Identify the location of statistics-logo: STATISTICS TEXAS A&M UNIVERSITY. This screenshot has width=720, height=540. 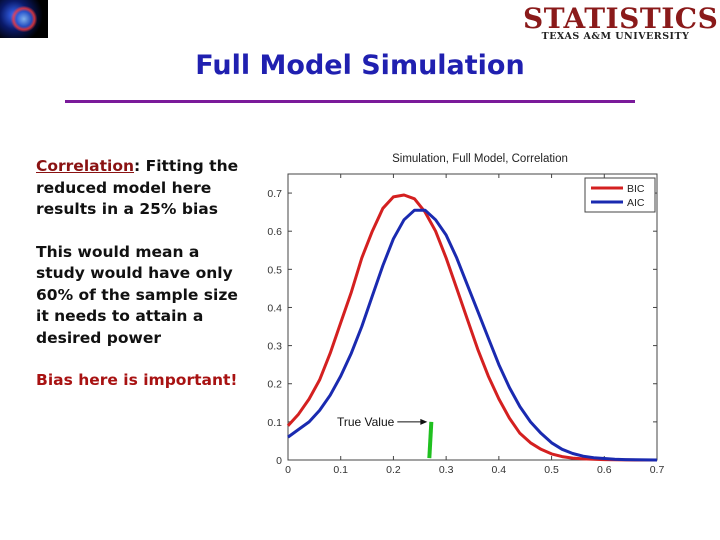
(621, 22).